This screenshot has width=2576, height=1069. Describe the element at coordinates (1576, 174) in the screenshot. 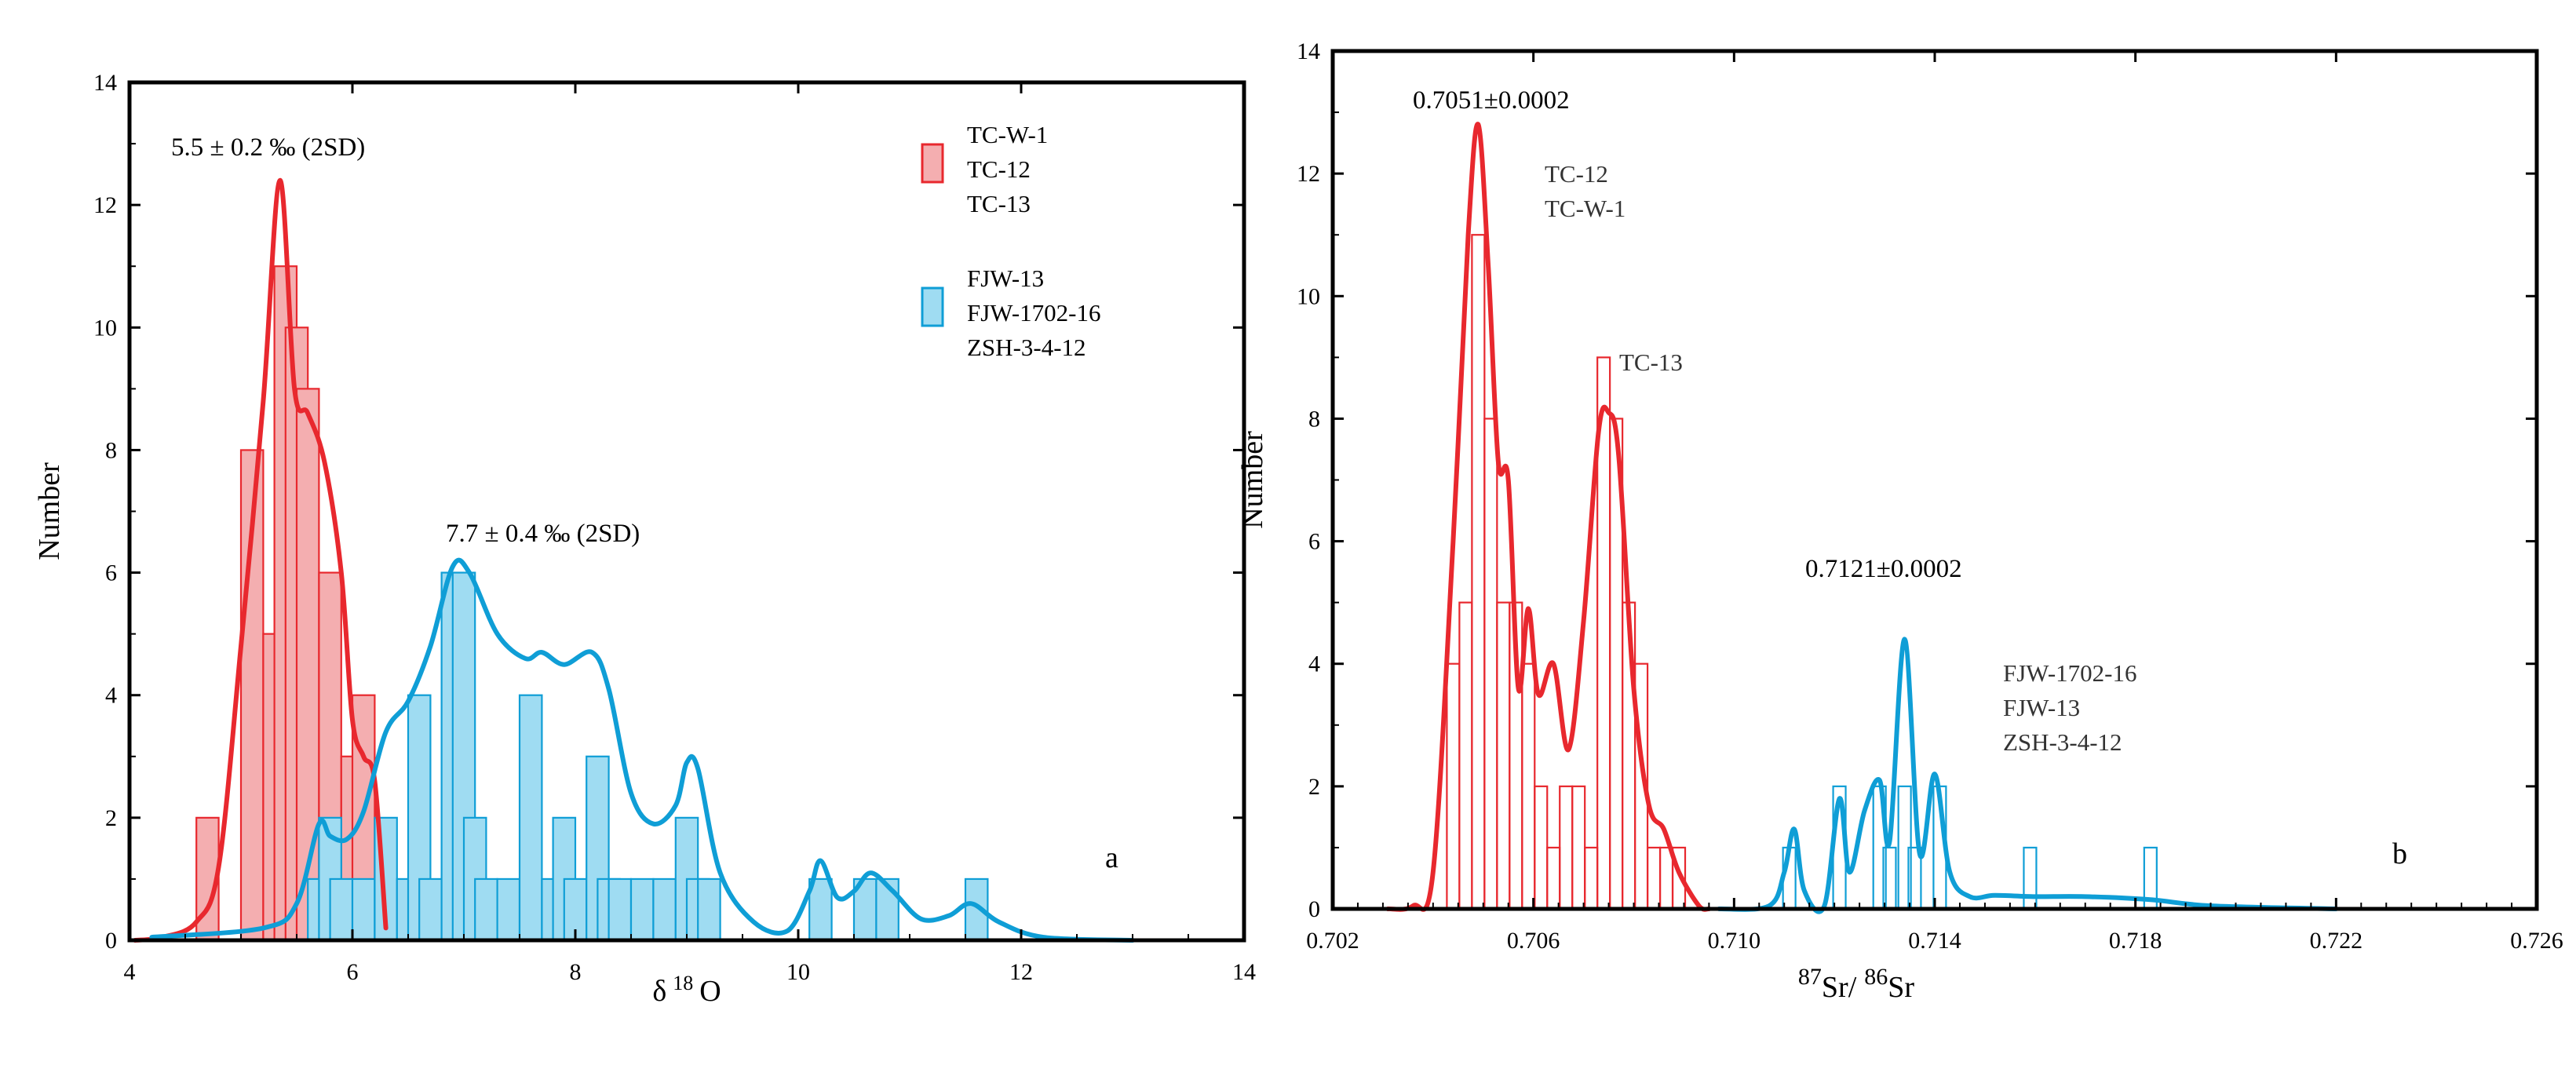

I see `sample-label: TC-12` at that location.